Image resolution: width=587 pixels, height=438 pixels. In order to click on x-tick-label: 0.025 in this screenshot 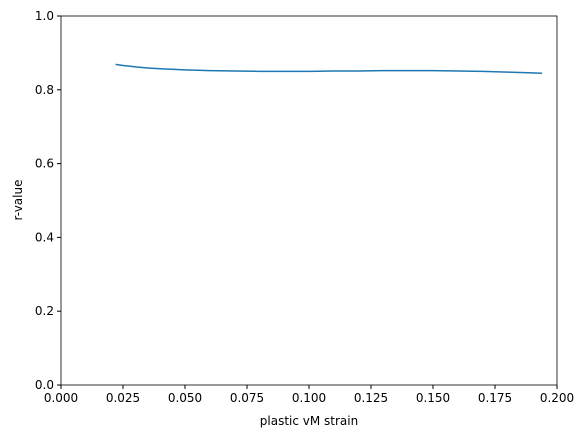, I will do `click(123, 398)`.